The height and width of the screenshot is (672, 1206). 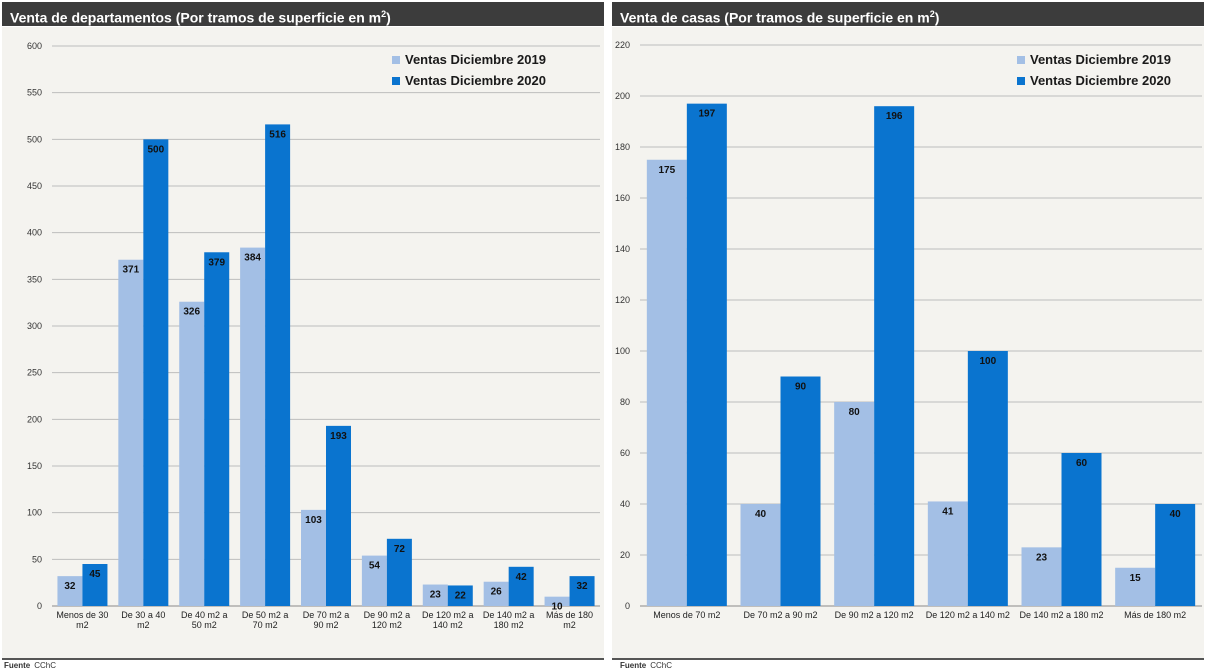 I want to click on x-tick-label: Más de 180 m2, so click(x=1155, y=615).